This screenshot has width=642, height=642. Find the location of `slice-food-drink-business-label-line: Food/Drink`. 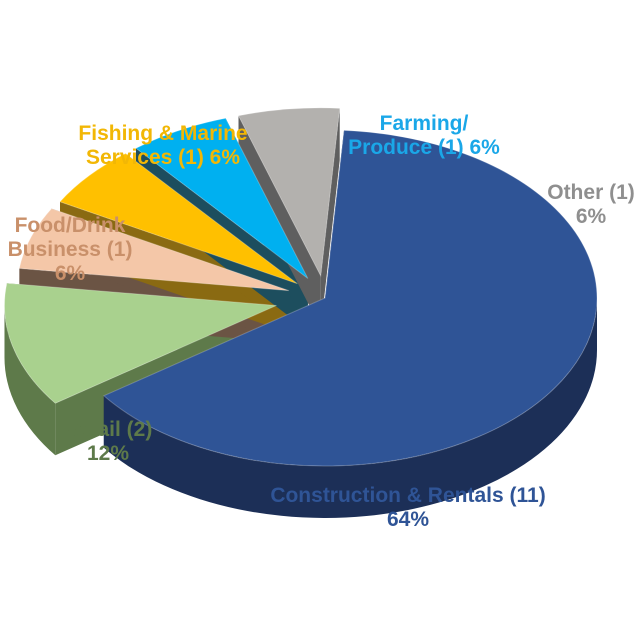

slice-food-drink-business-label-line: Food/Drink is located at coordinates (70, 225).